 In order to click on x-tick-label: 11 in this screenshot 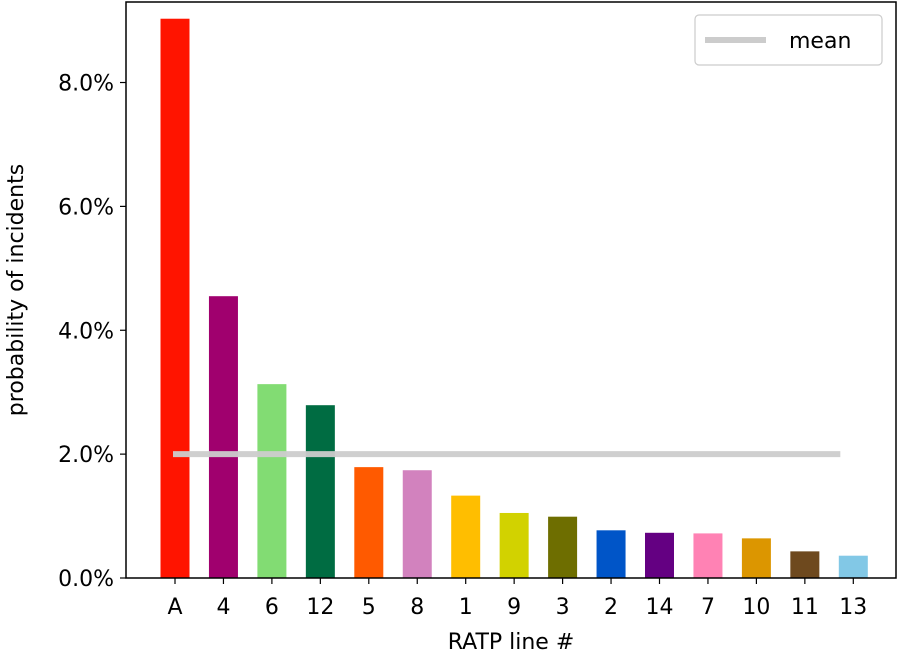, I will do `click(805, 607)`.